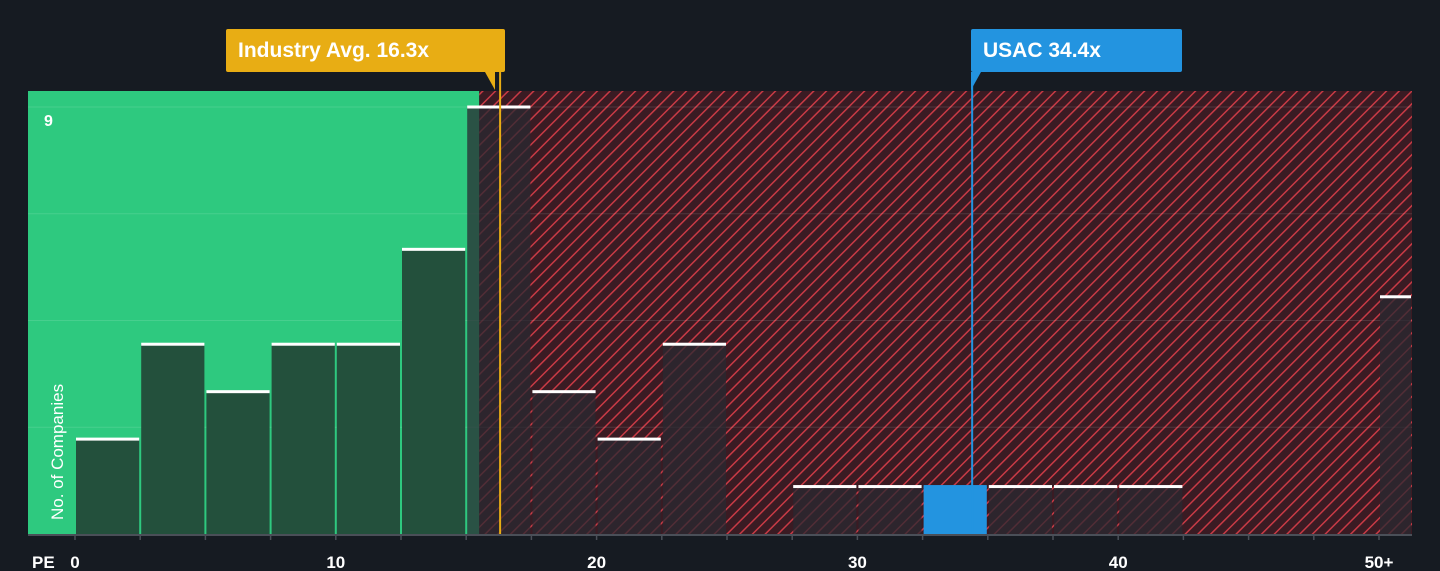 This screenshot has width=1440, height=571. What do you see at coordinates (1042, 50) in the screenshot?
I see `company-pe-label: USAC 34.4x` at bounding box center [1042, 50].